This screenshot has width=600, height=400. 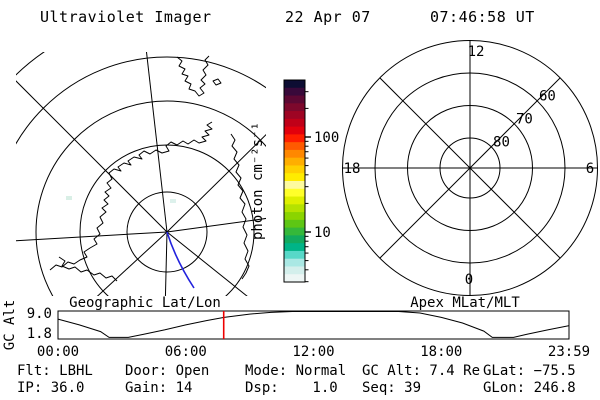 I want to click on polar-hour-12: 12, so click(x=476, y=52).